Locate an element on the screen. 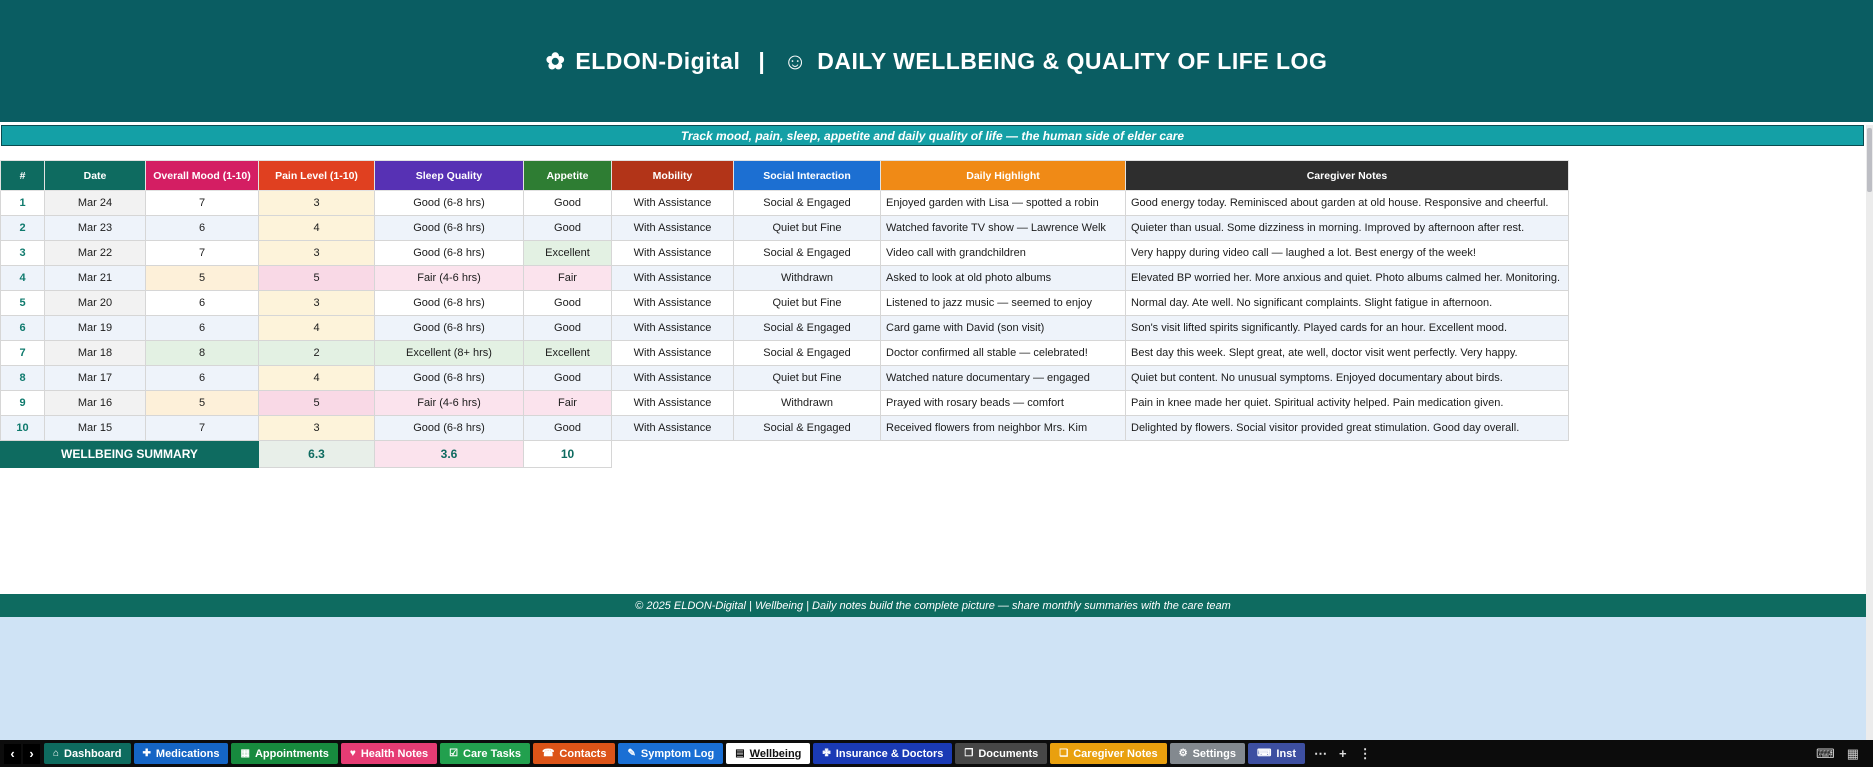  tab-appointments: ▦ Appointments is located at coordinates (284, 753).